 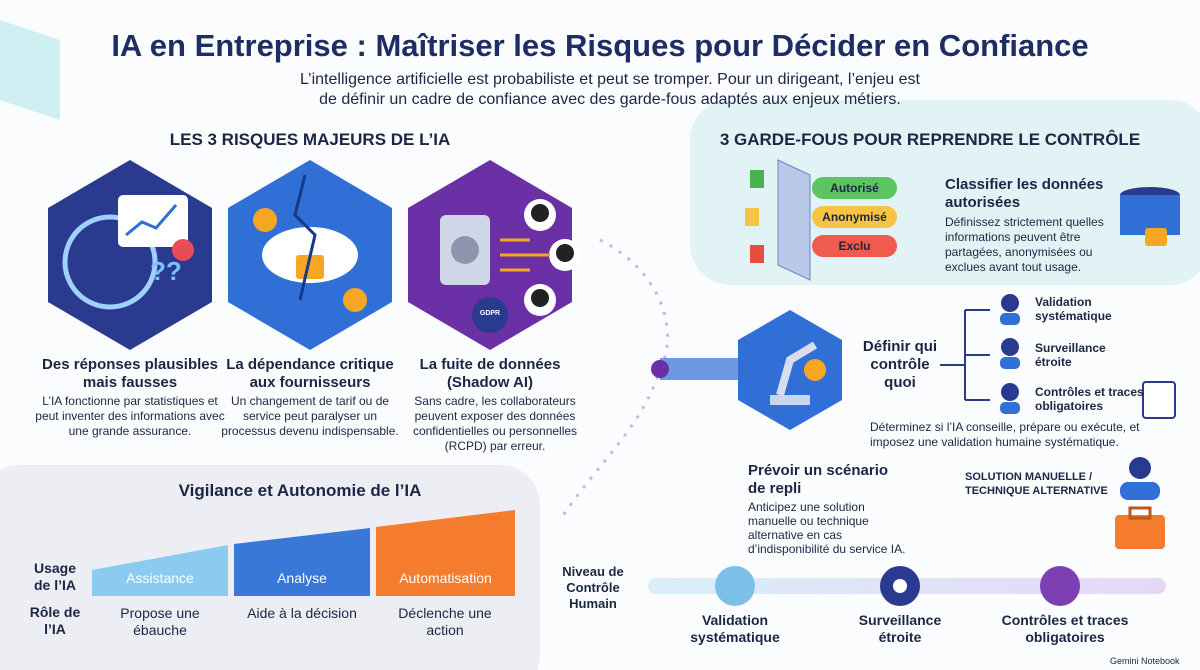 What do you see at coordinates (55, 620) in the screenshot?
I see `row-label: Rôle de l’IA` at bounding box center [55, 620].